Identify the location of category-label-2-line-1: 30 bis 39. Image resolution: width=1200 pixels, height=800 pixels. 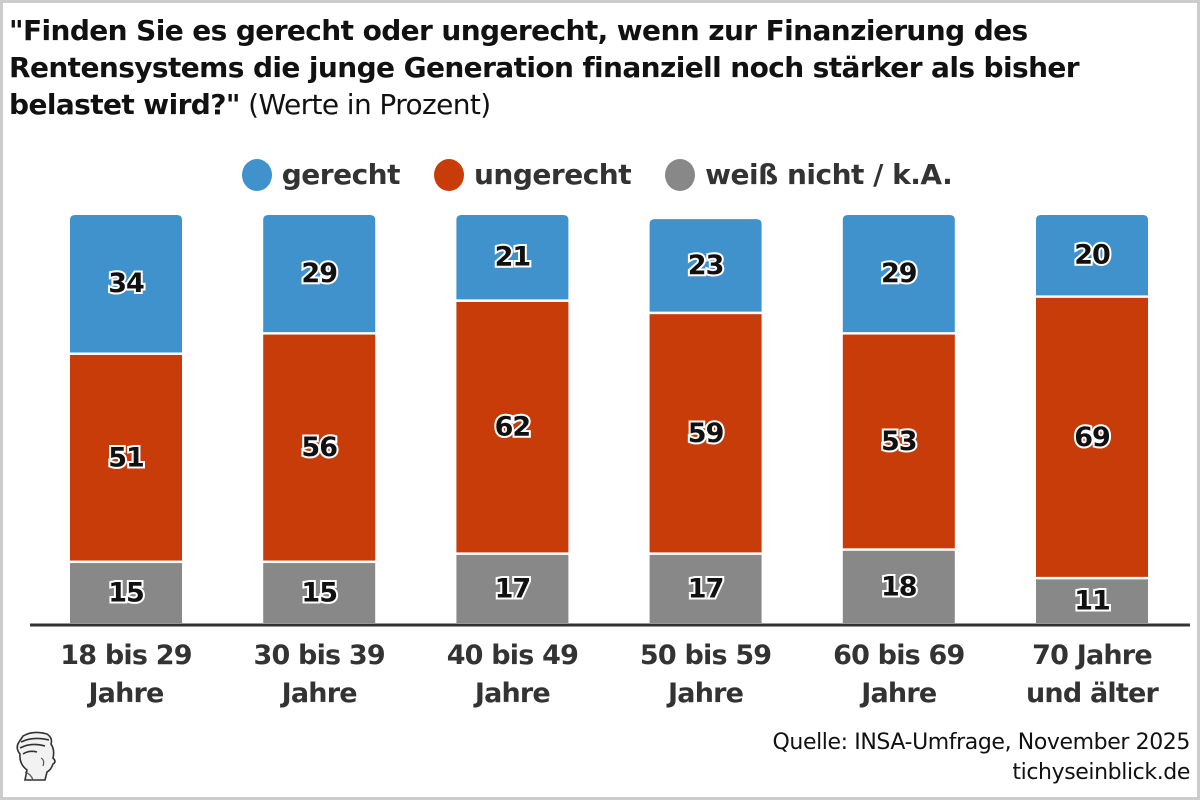
(318, 655).